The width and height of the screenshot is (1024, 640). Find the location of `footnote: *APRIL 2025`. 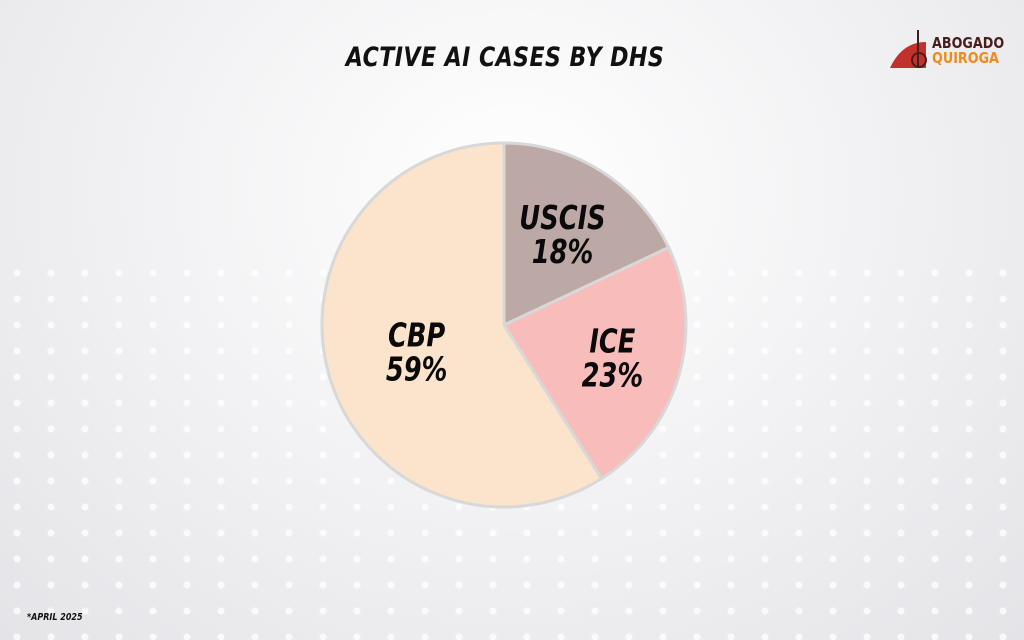

footnote: *APRIL 2025 is located at coordinates (55, 617).